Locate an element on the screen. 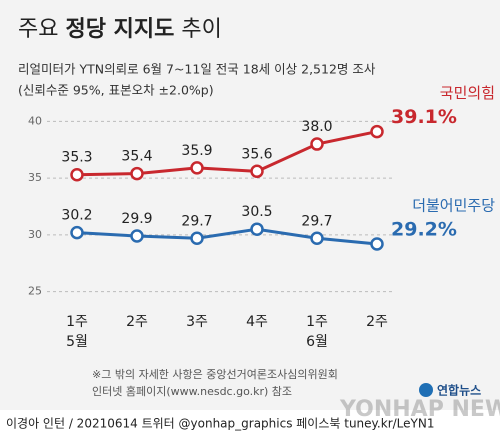 The image size is (500, 436). month-label: 6월 is located at coordinates (317, 342).